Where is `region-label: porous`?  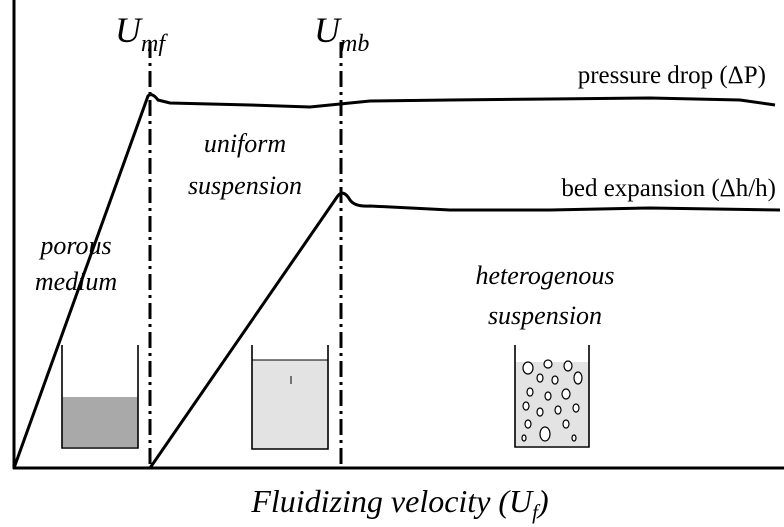
region-label: porous is located at coordinates (74, 245).